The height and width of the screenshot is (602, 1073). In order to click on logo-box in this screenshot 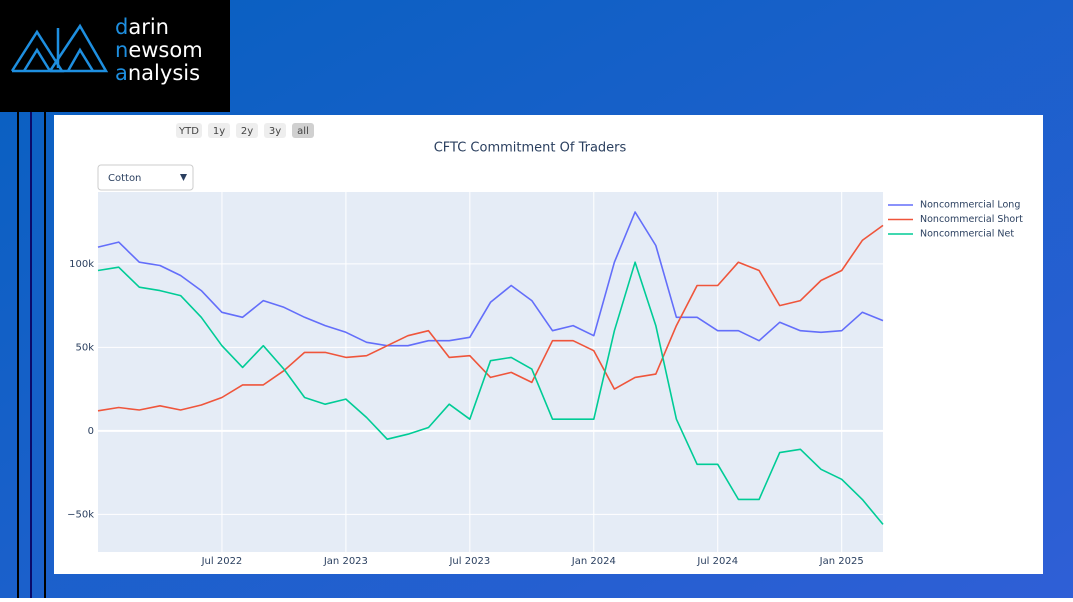, I will do `click(115, 56)`.